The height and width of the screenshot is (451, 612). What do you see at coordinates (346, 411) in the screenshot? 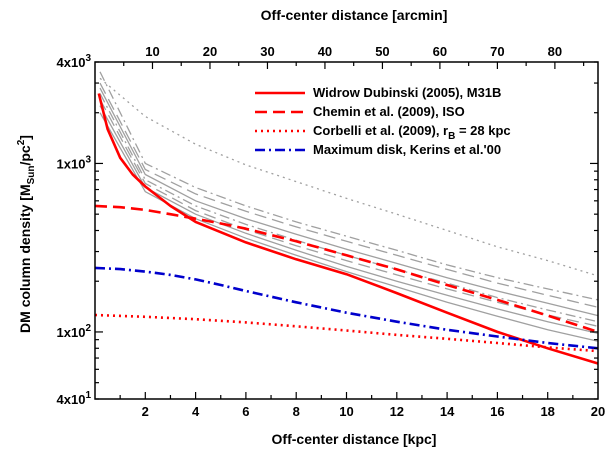
I see `x-tick-label: 10` at bounding box center [346, 411].